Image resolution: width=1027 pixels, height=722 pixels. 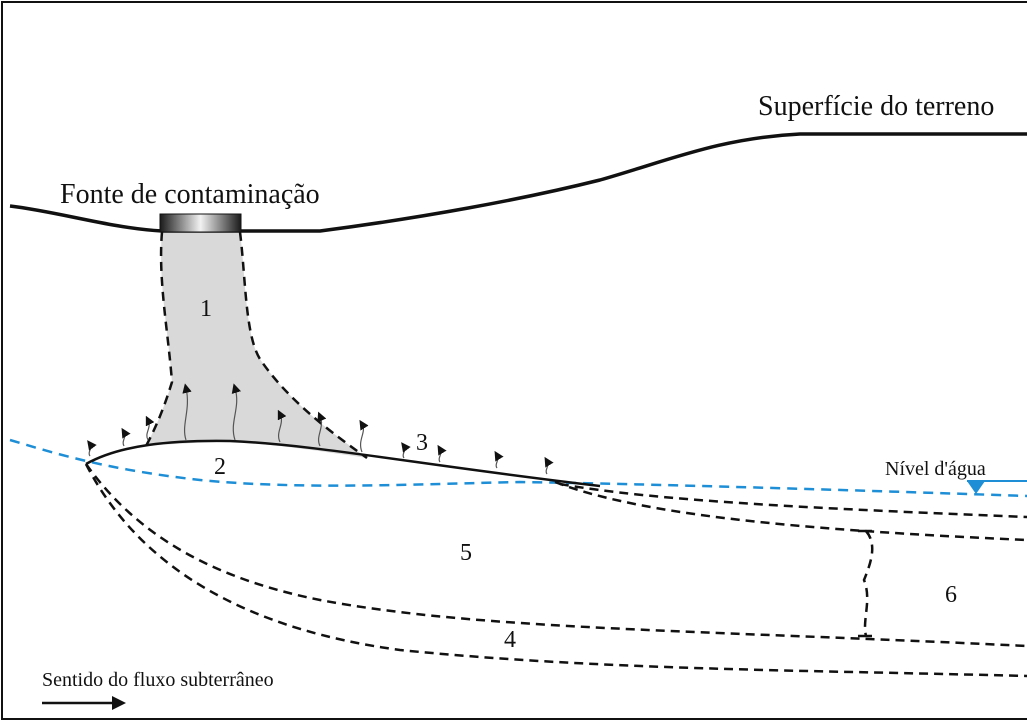 What do you see at coordinates (876, 106) in the screenshot?
I see `surface-label: Superfície do terreno` at bounding box center [876, 106].